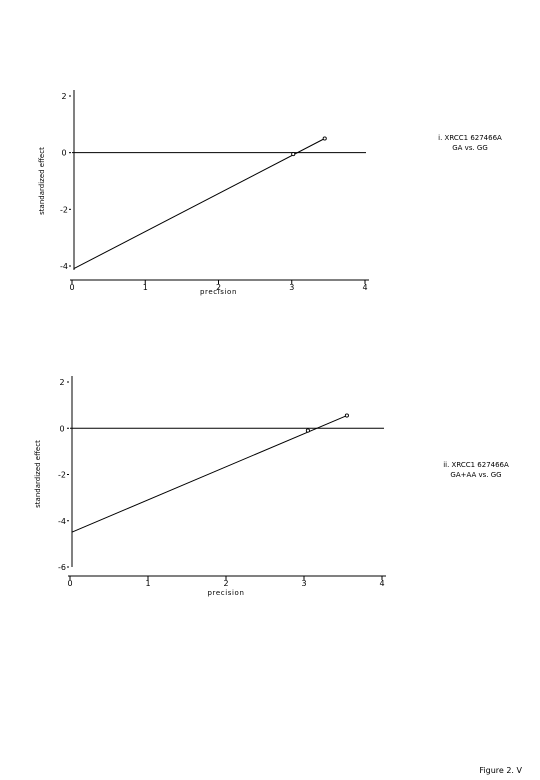 This screenshot has width=540, height=780. Describe the element at coordinates (470, 148) in the screenshot. I see `annotation-line: GA vs. GG` at that location.